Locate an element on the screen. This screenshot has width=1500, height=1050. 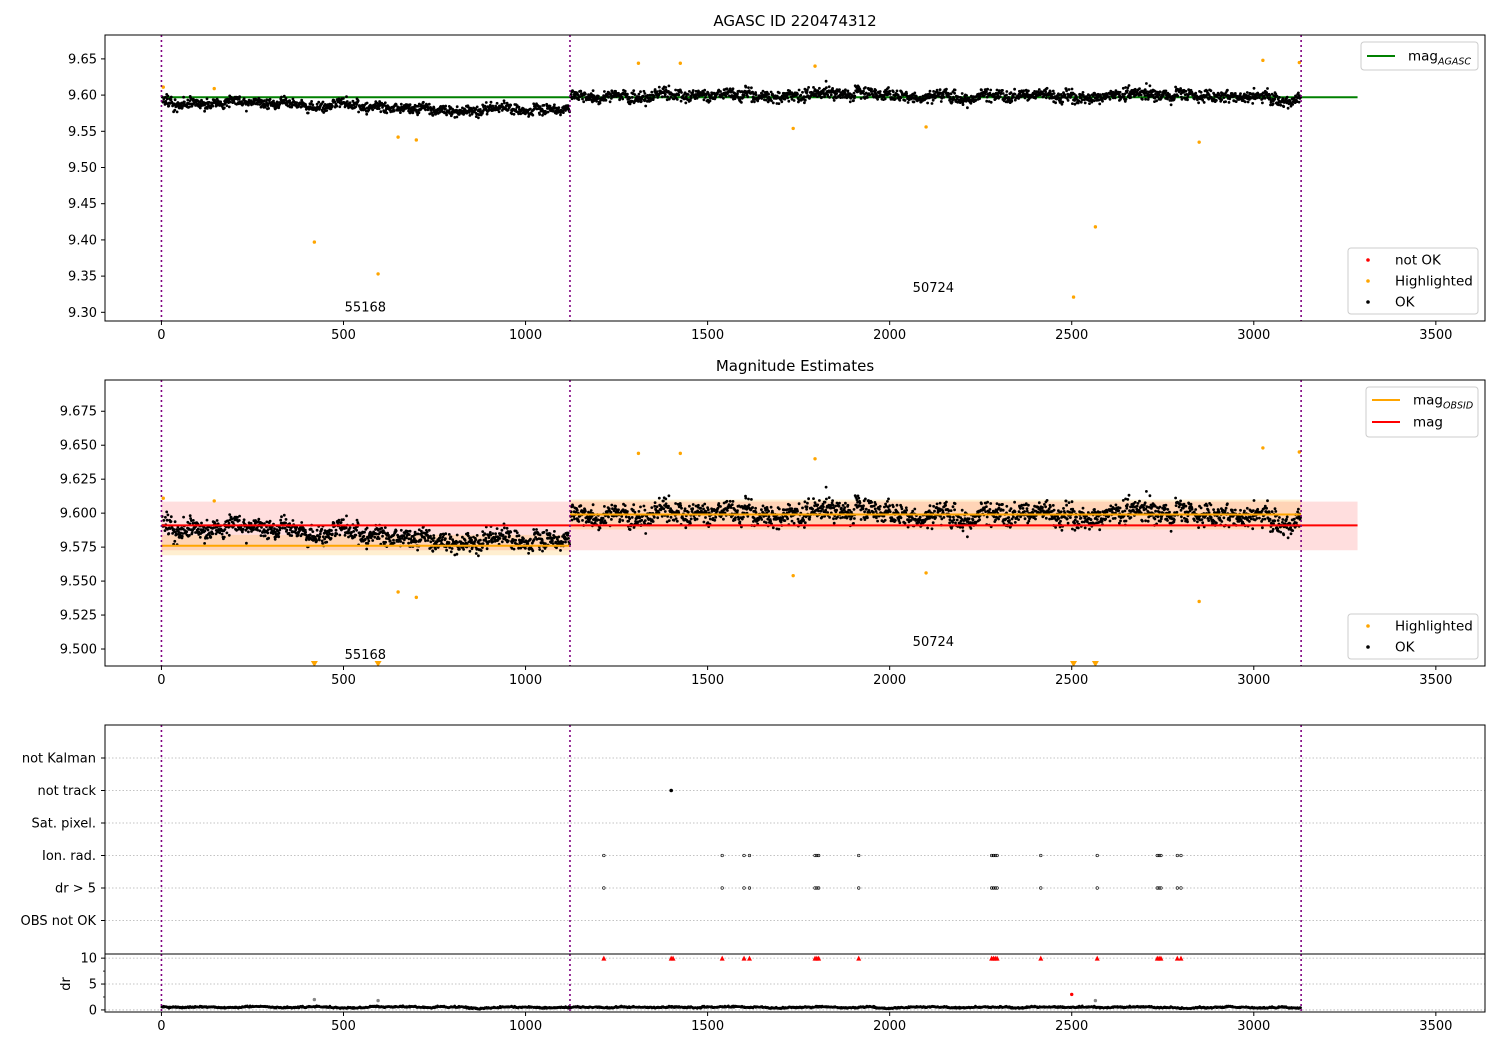
x-tick-label: 1000 is located at coordinates (525, 335).